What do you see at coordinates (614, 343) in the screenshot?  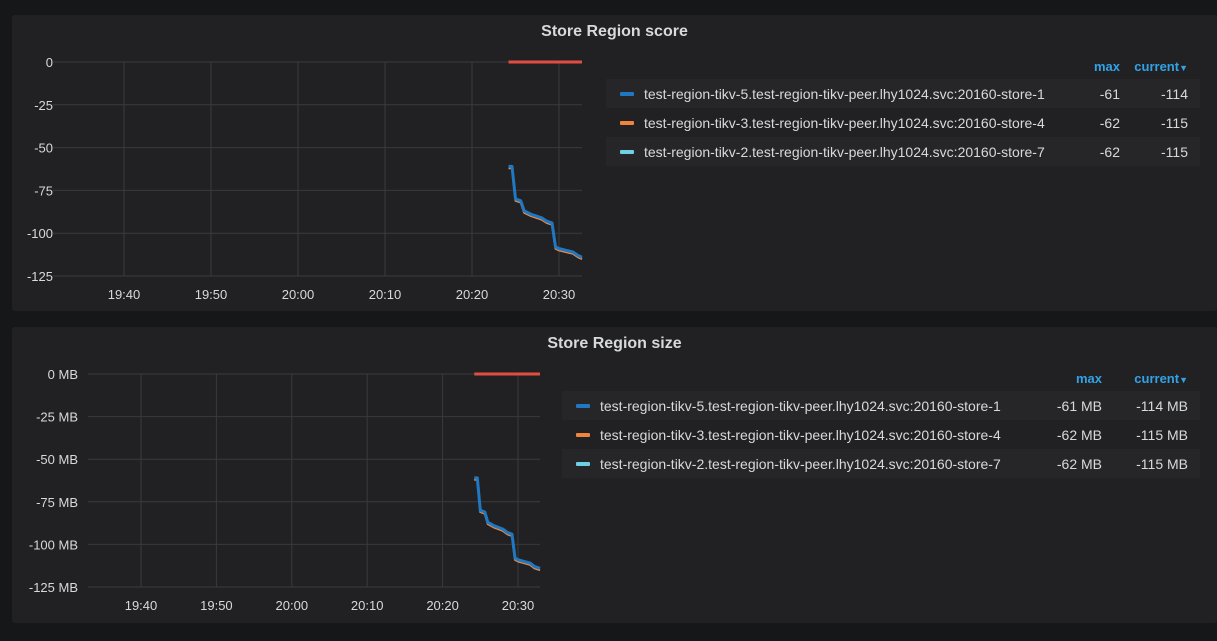 I see `panel-title: Store Region size` at bounding box center [614, 343].